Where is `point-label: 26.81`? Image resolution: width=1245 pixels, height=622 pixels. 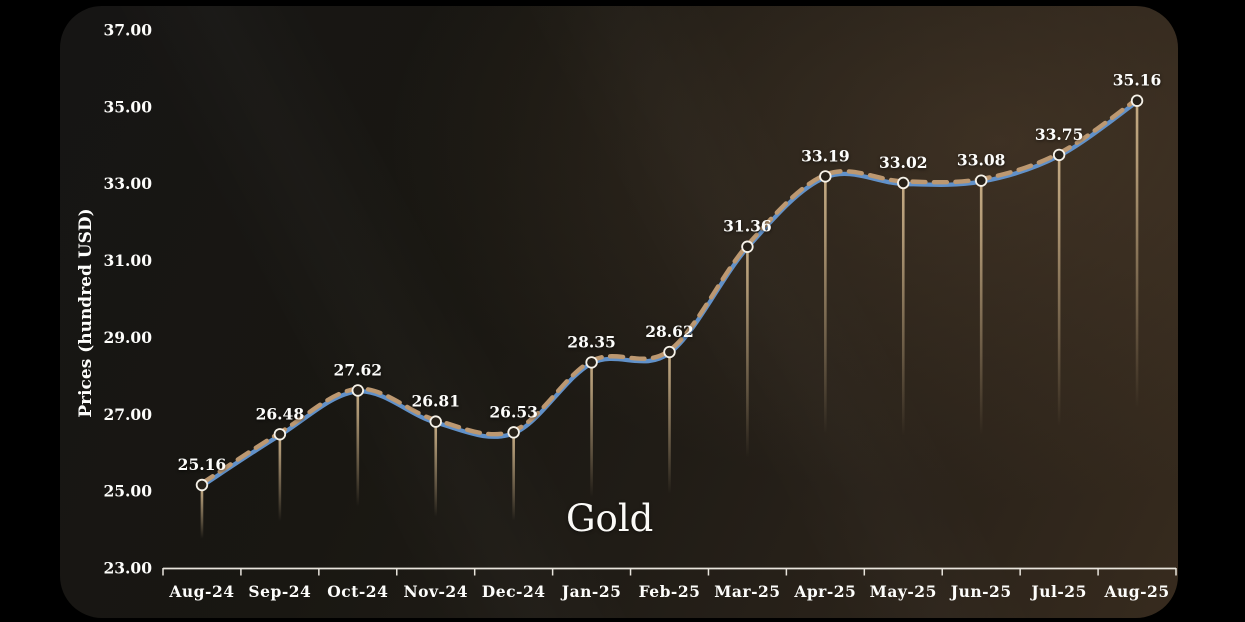
point-label: 26.81 is located at coordinates (435, 401).